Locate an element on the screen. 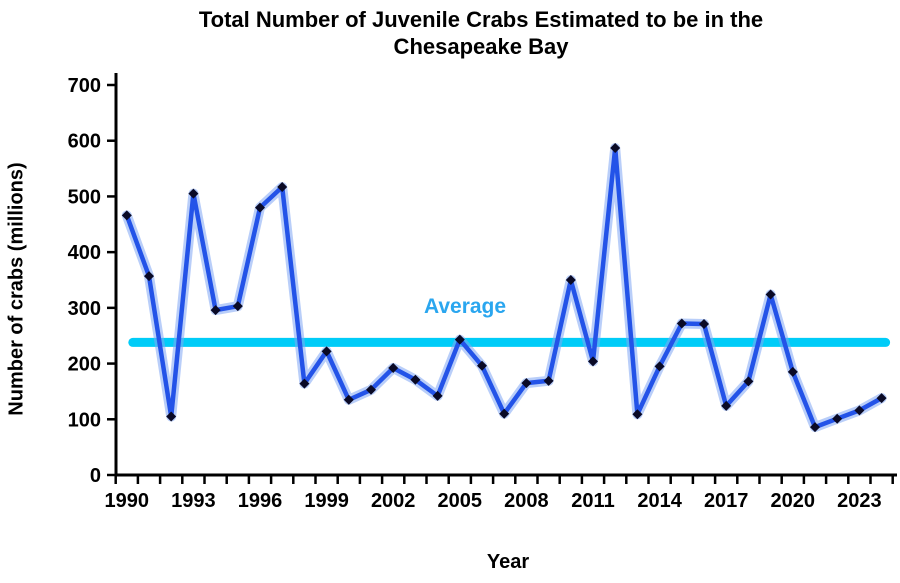  data-point-2007 is located at coordinates (504, 413).